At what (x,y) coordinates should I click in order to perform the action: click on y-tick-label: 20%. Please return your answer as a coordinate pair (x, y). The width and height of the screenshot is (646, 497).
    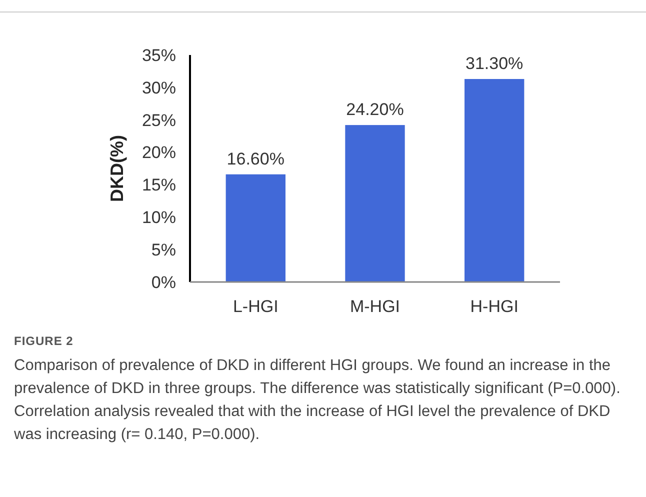
    Looking at the image, I should click on (159, 152).